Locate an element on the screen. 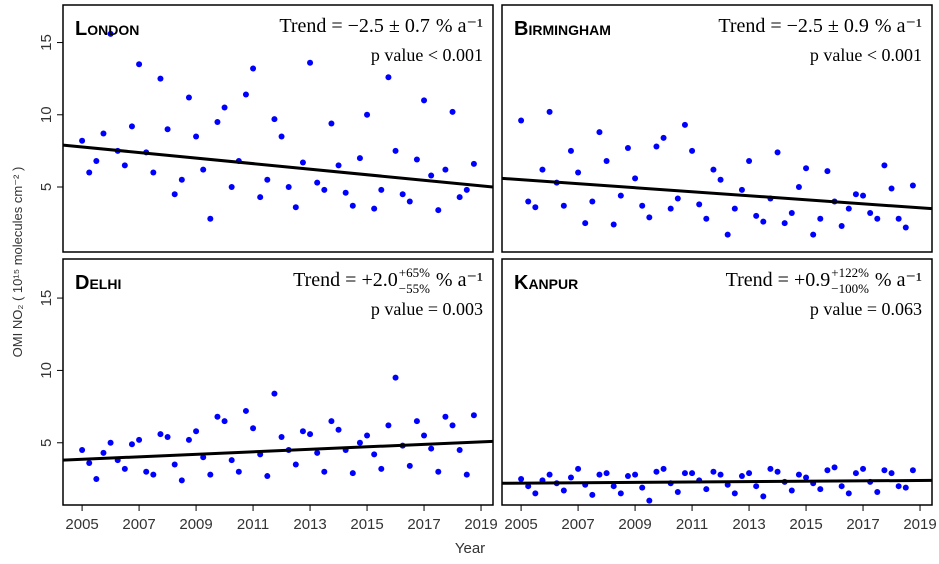  y-tick-label: 5 is located at coordinates (46, 187).